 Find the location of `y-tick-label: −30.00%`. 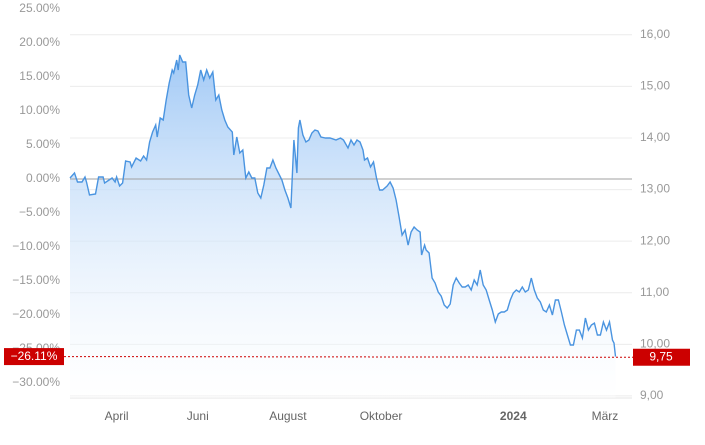

y-tick-label: −30.00% is located at coordinates (36, 382).